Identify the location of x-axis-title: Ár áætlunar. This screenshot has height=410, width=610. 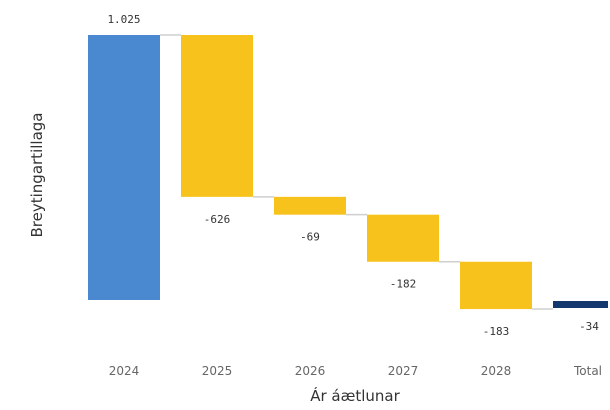
(355, 395).